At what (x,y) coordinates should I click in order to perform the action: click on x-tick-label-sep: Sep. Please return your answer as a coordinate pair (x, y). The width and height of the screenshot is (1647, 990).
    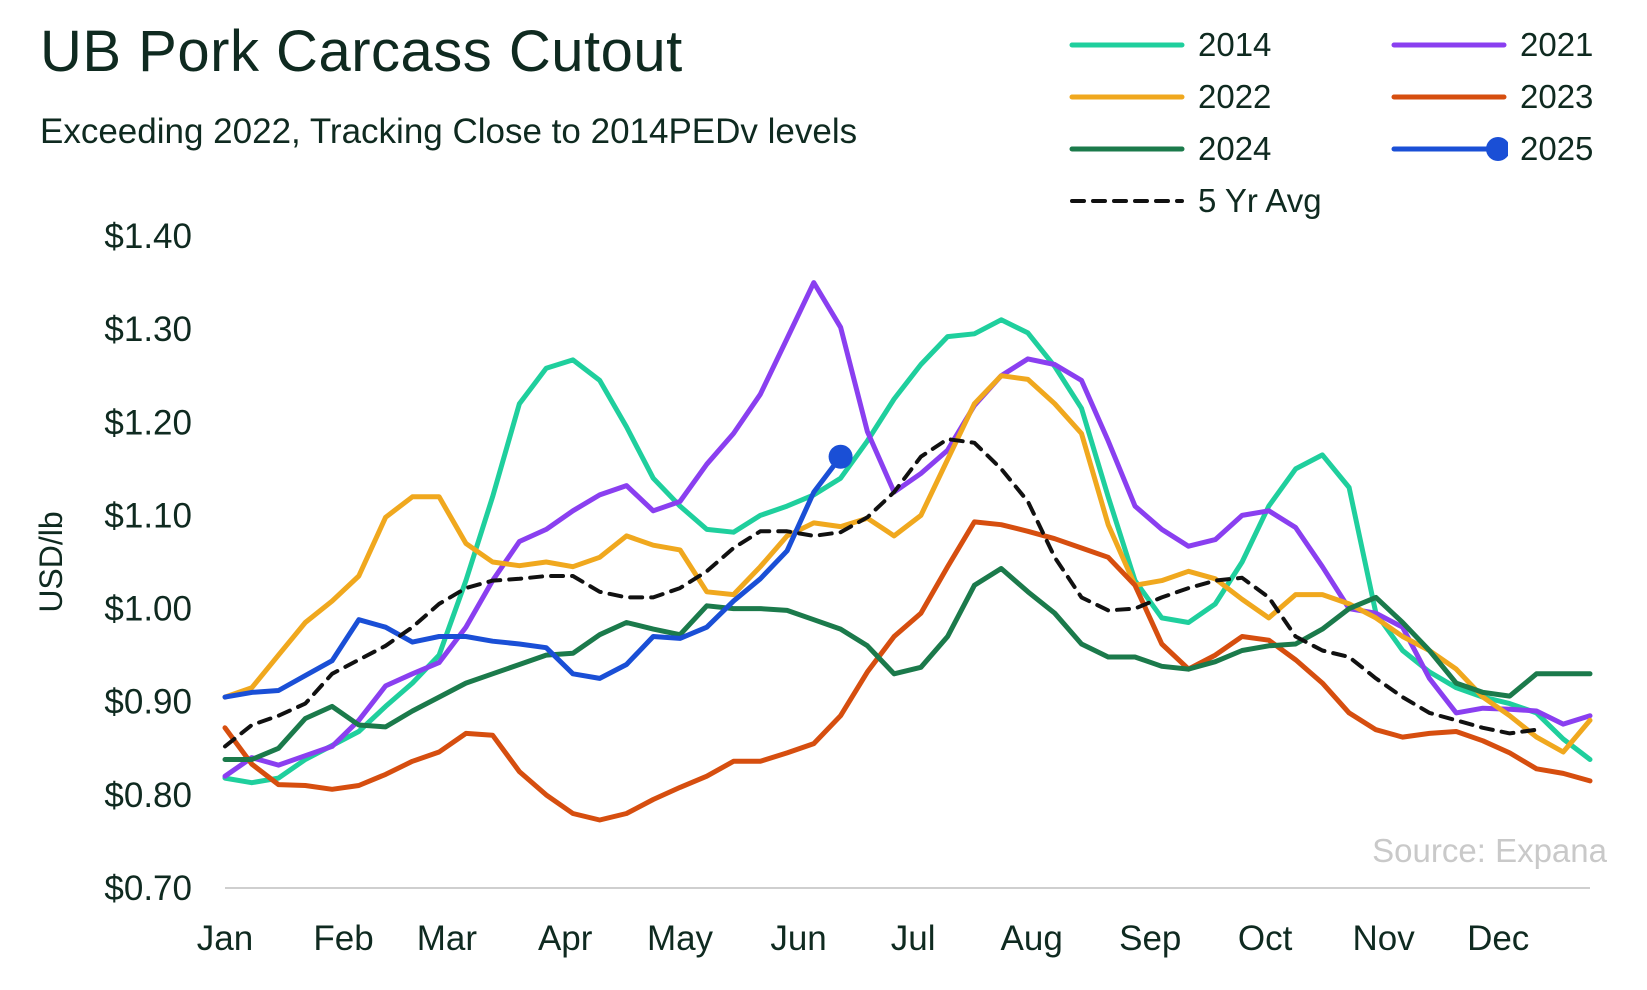
    Looking at the image, I should click on (1150, 938).